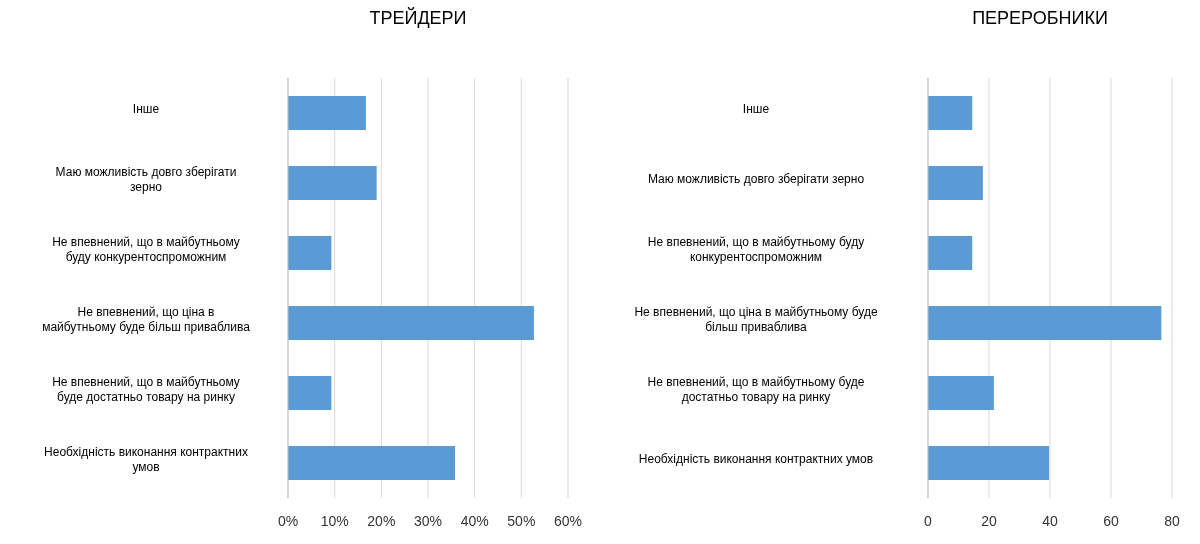 The height and width of the screenshot is (544, 1200). Describe the element at coordinates (989, 520) in the screenshot. I see `x-tick-label: 20` at that location.